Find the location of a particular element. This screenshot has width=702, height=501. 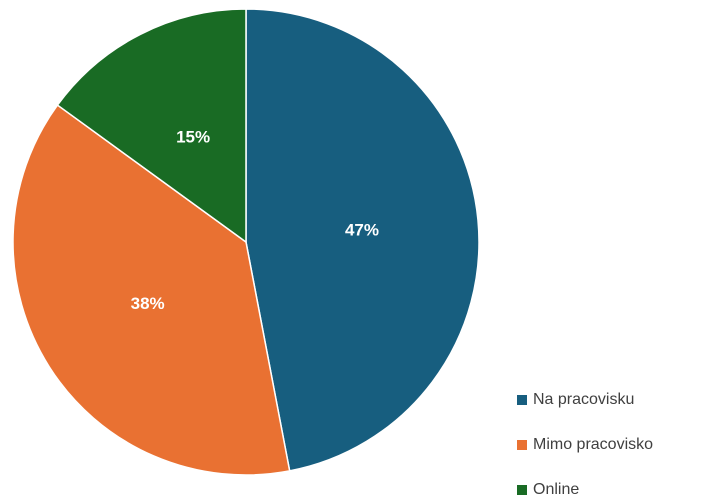

legend-label: Online is located at coordinates (556, 489).